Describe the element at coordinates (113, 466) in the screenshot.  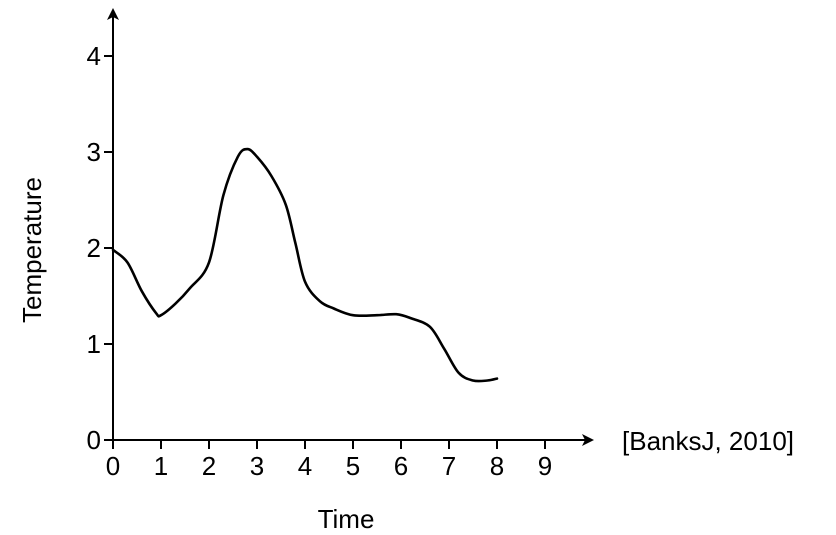
I see `x-tick-label: 0` at that location.